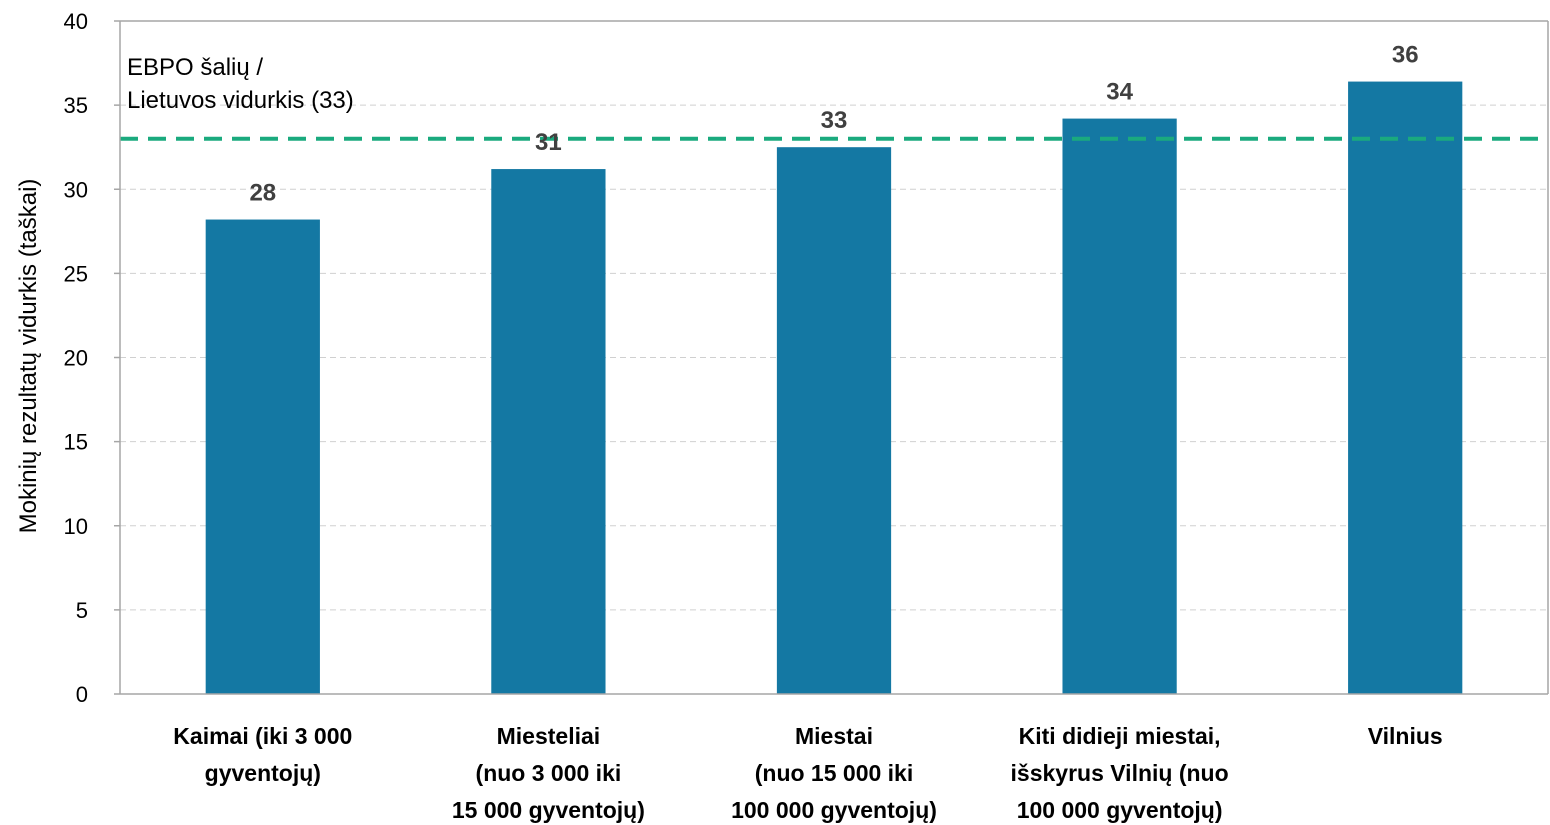  I want to click on y-tick-label: 5, so click(82, 610).